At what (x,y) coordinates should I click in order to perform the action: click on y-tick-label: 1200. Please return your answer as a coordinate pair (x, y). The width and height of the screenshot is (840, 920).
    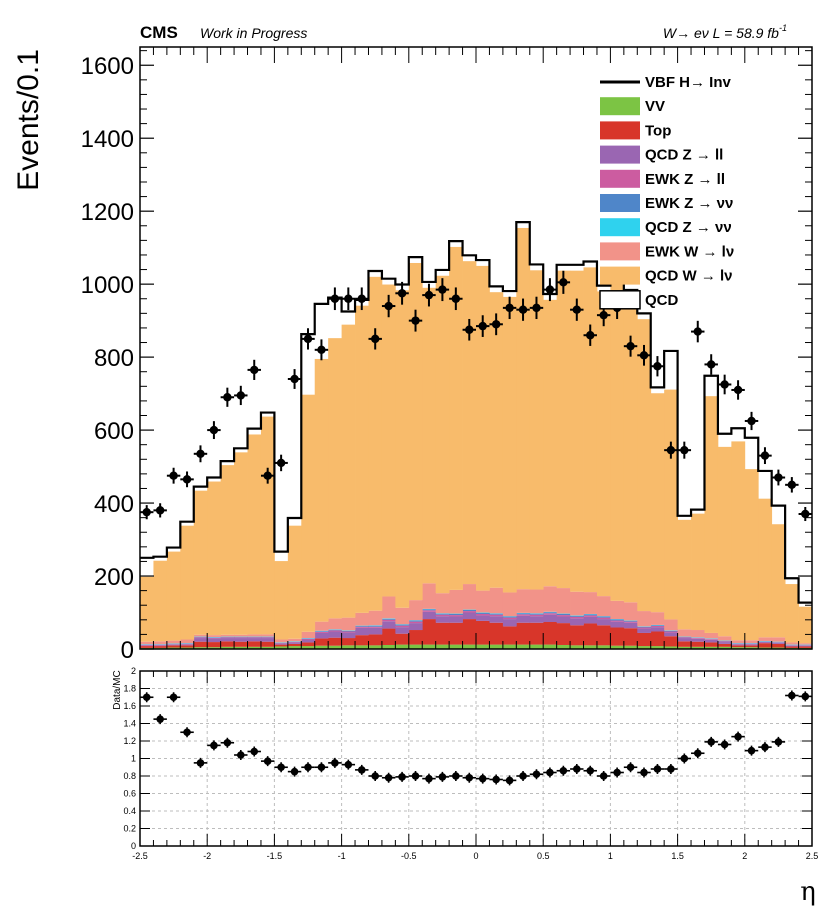
    Looking at the image, I should click on (107, 212).